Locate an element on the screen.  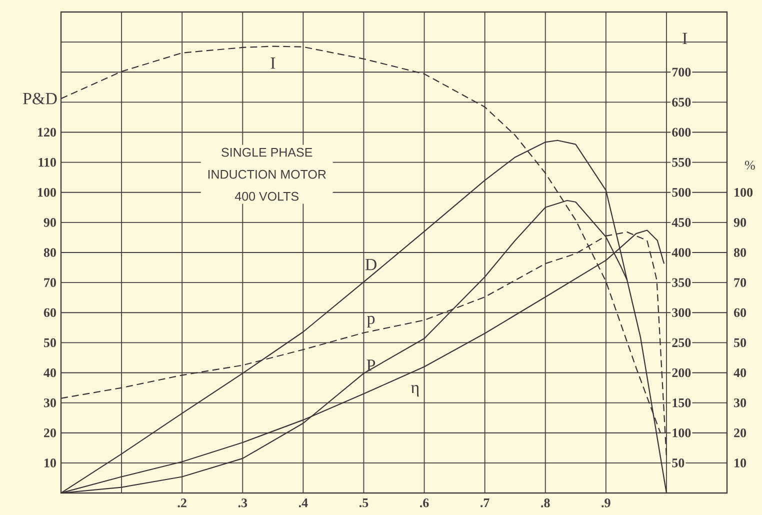
series-label: P is located at coordinates (371, 365).